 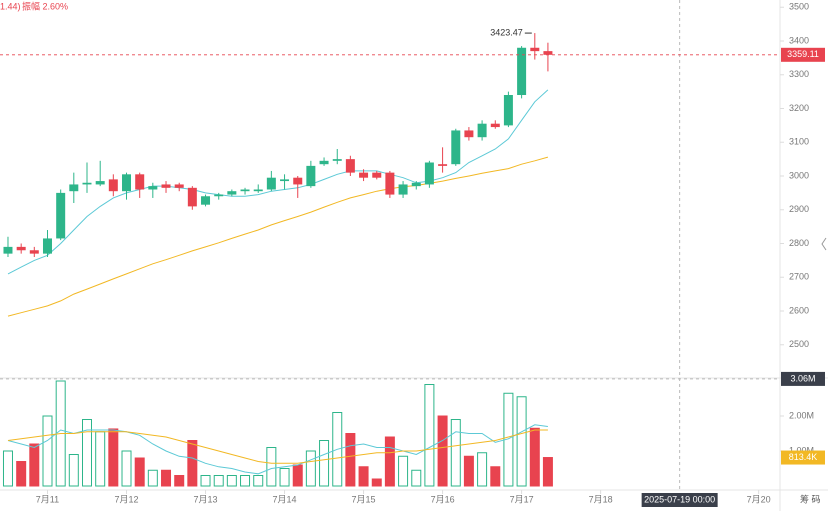 I want to click on y-tick-label: 2800, so click(x=799, y=243).